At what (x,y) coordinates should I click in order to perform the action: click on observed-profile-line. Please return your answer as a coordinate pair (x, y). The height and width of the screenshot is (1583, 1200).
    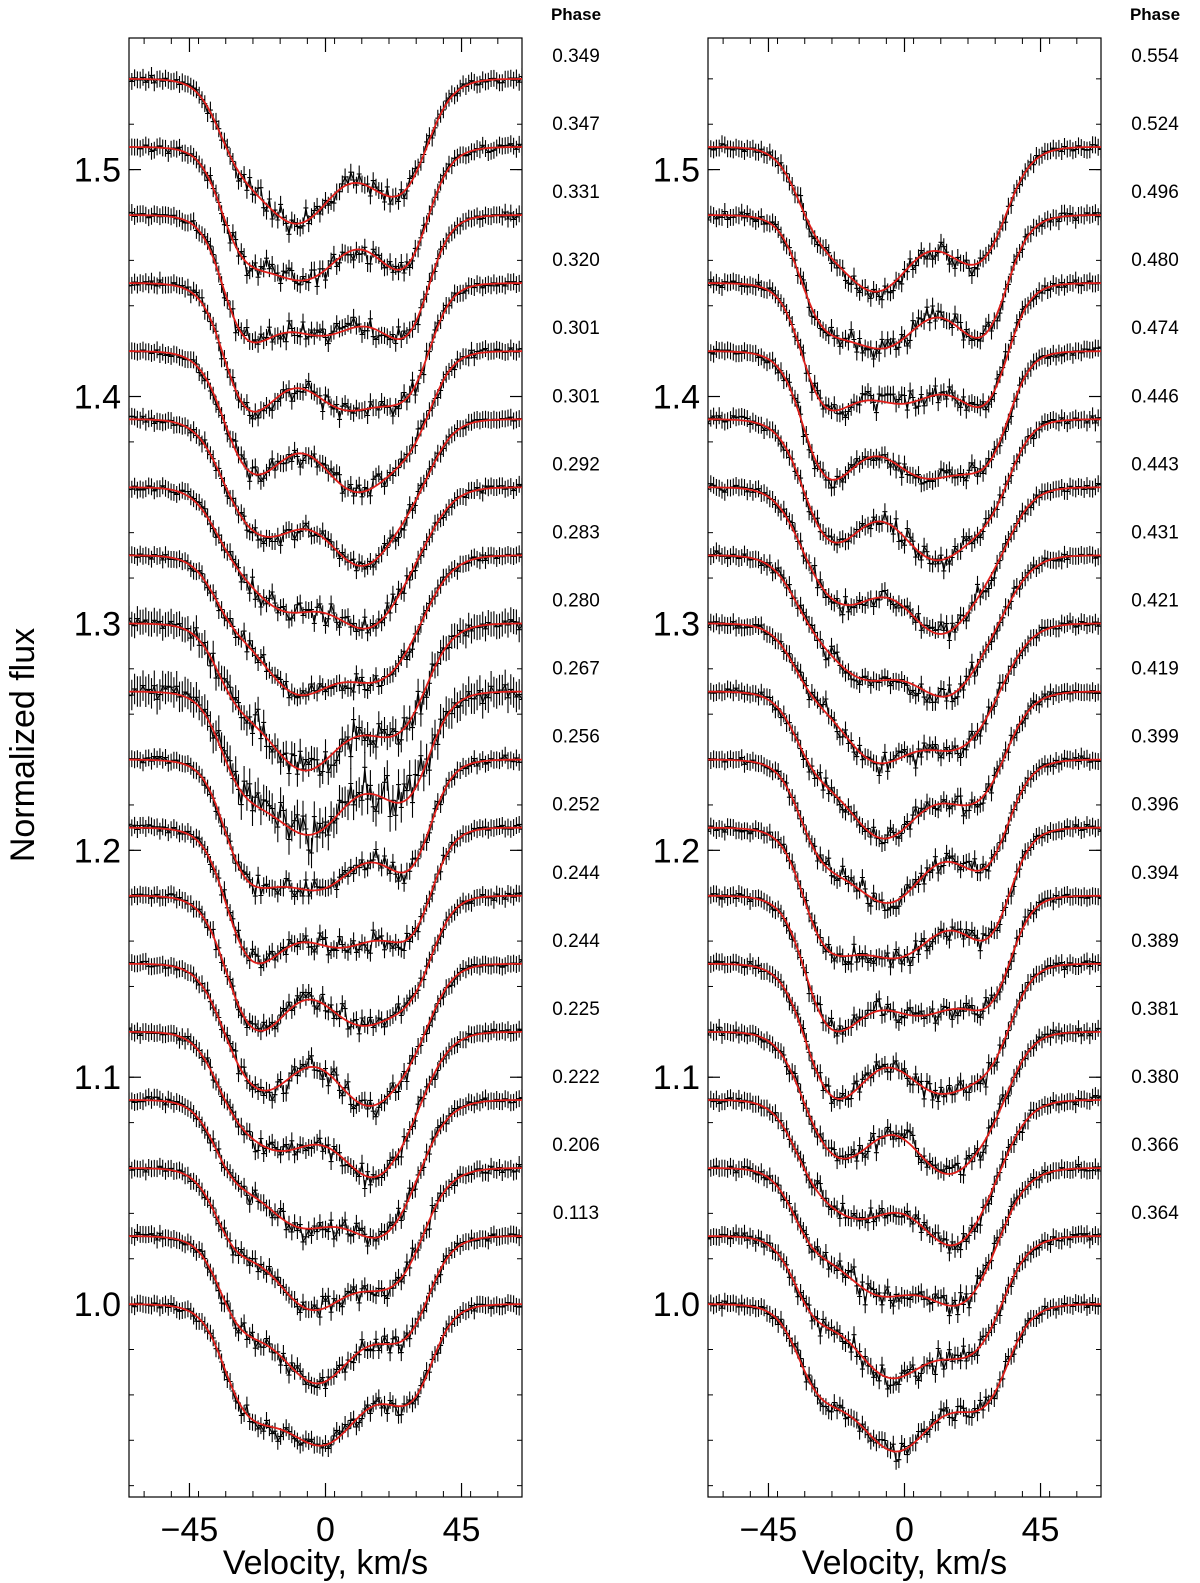
    Looking at the image, I should click on (904, 1381).